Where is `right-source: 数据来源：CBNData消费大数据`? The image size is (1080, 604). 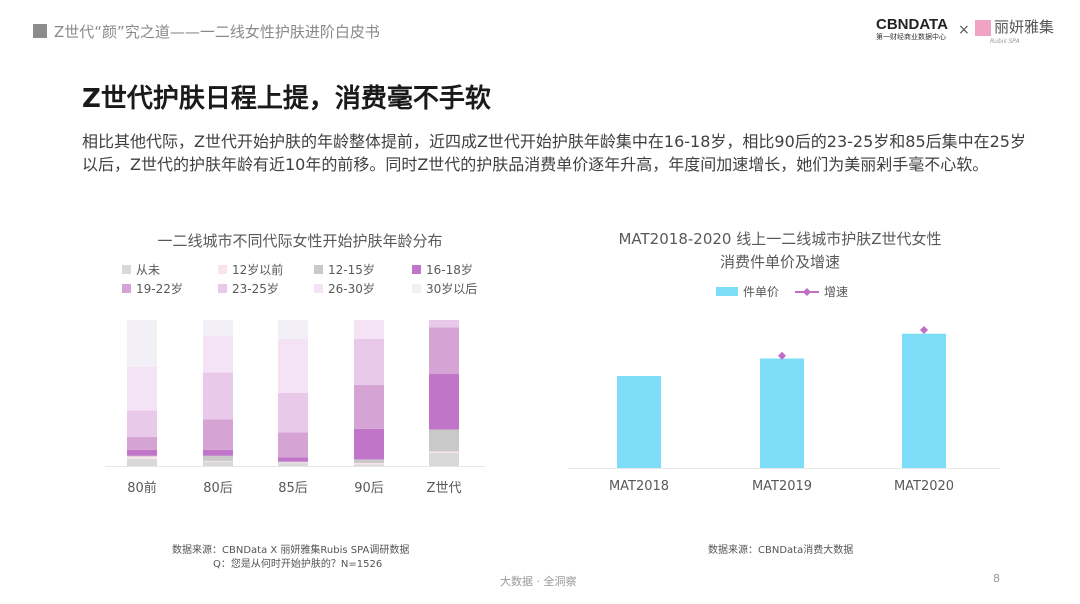
right-source: 数据来源：CBNData消费大数据 is located at coordinates (781, 550).